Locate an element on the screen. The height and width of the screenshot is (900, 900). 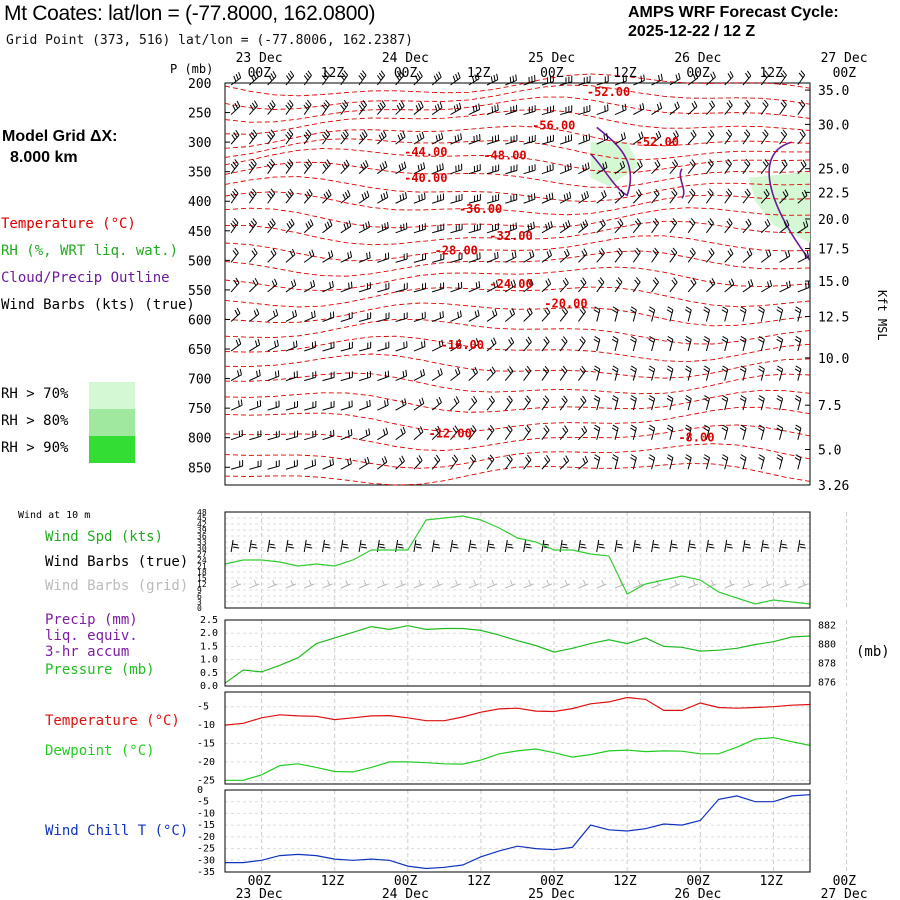
wind-barbs-true-label: Wind Barbs (true) is located at coordinates (117, 562).